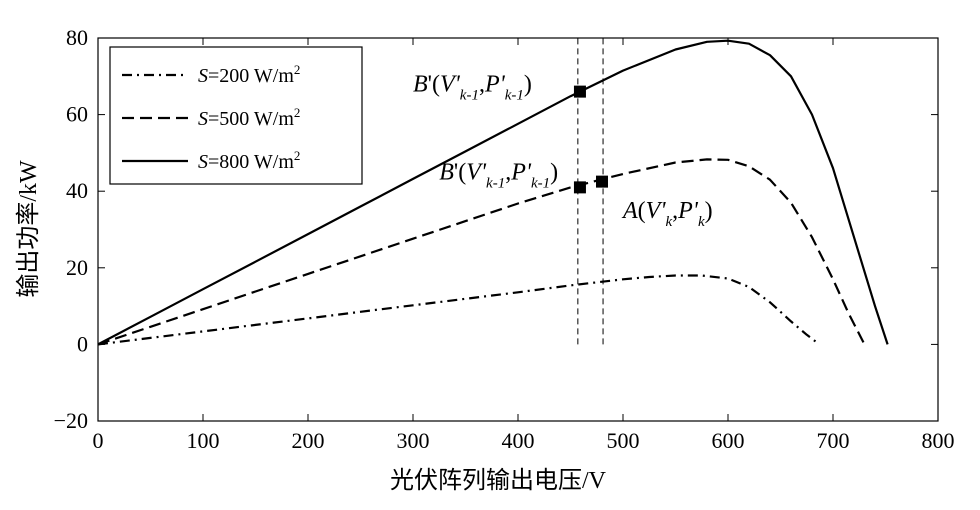  Describe the element at coordinates (590, 139) in the screenshot. I see `point-markers` at that location.